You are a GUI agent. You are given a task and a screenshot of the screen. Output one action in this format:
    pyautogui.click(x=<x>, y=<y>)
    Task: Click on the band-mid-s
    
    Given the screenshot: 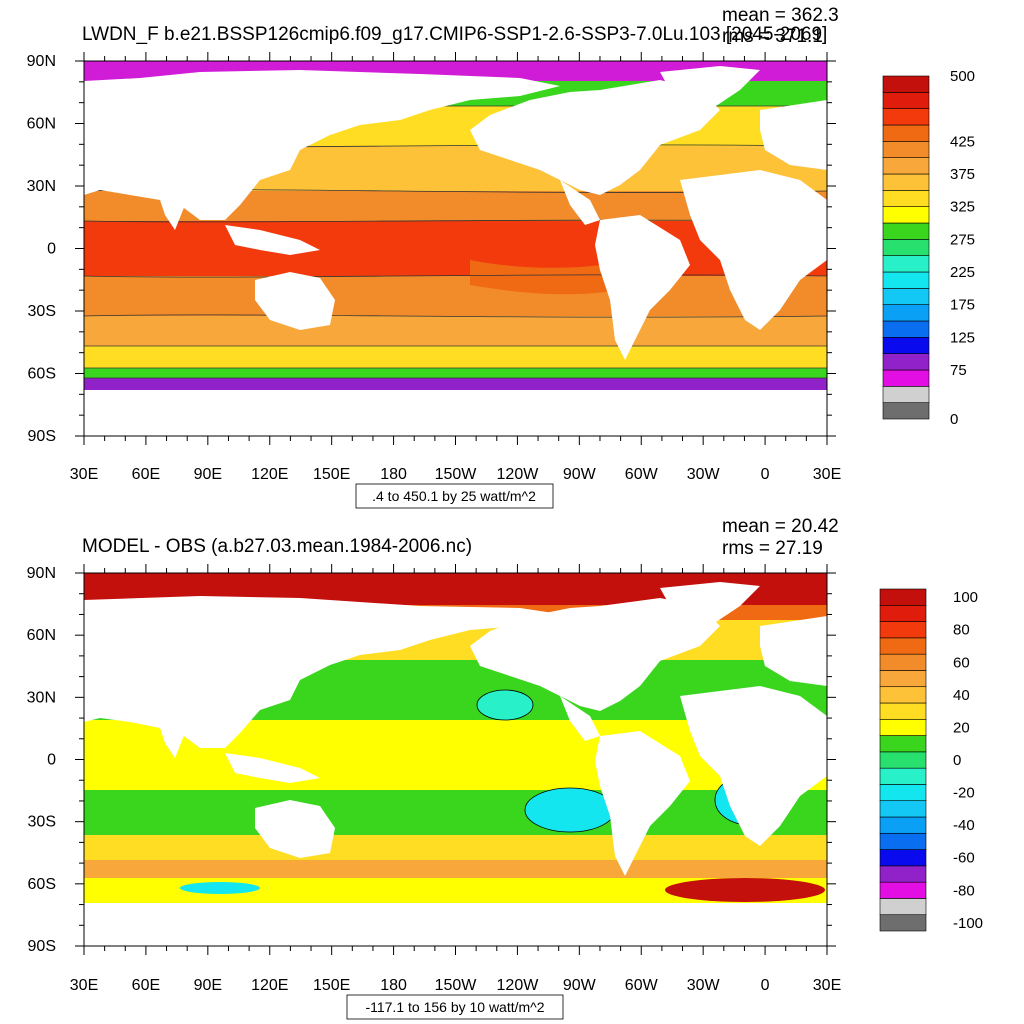 What is the action you would take?
    pyautogui.click(x=455, y=331)
    